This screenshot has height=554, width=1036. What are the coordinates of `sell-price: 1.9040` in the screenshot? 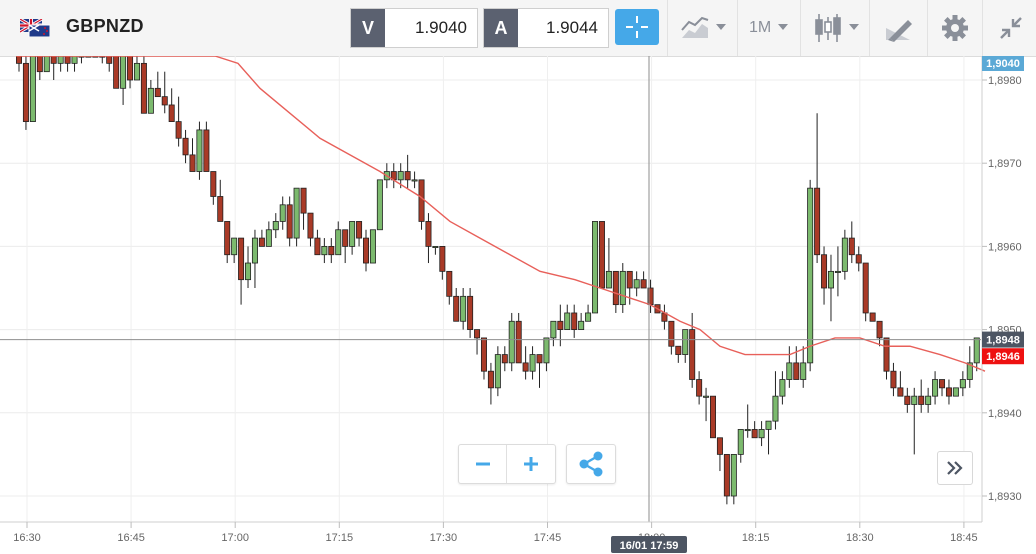 It's located at (441, 27).